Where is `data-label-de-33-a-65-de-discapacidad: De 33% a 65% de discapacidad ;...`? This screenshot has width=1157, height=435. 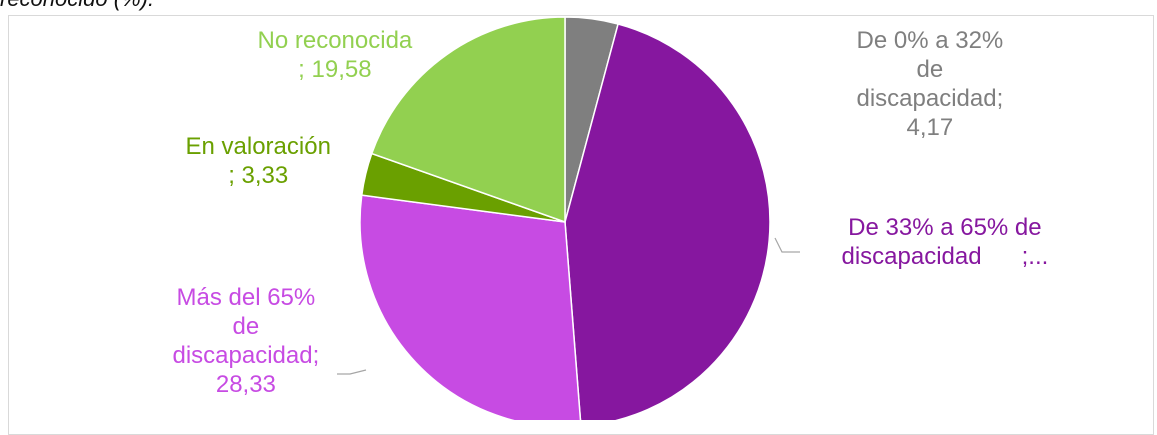 data-label-de-33-a-65-de-discapacidad: De 33% a 65% de discapacidad ;... is located at coordinates (945, 242).